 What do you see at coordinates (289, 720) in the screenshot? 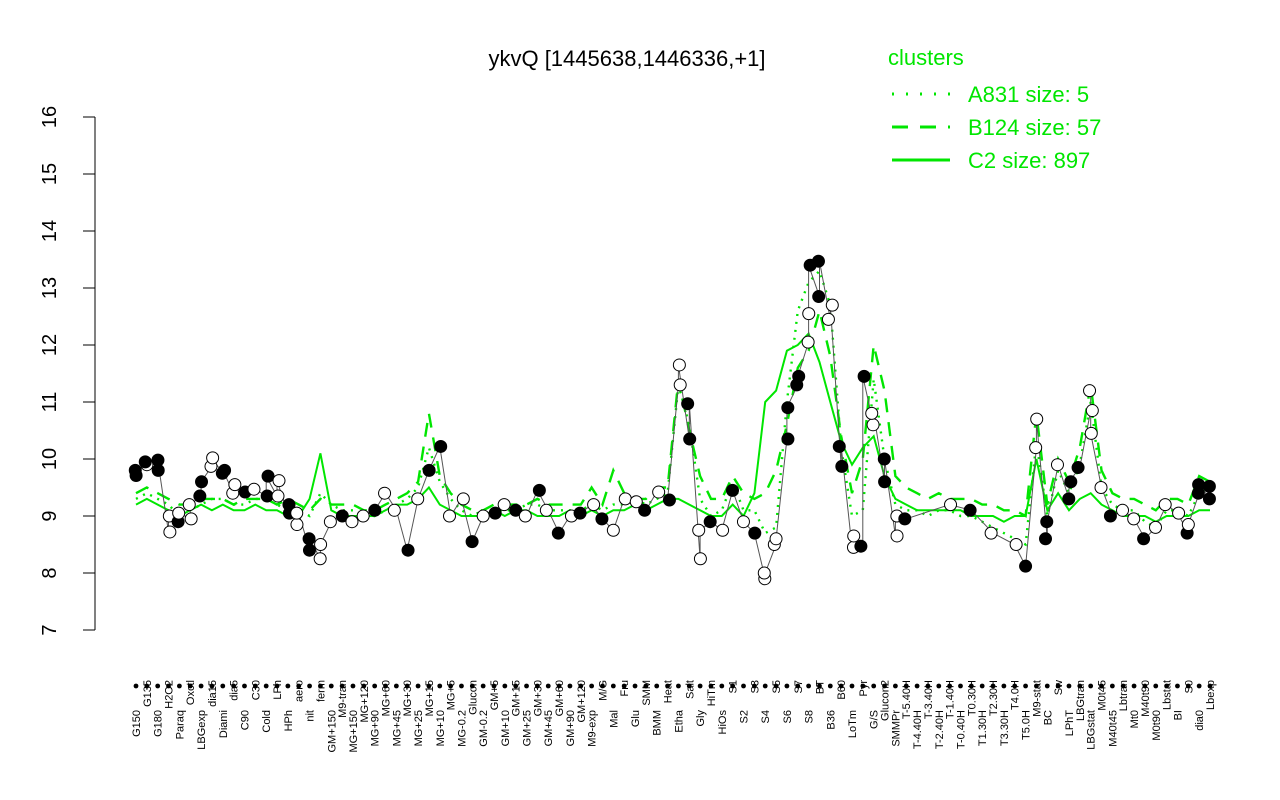
I see `x-tick-label: HPh` at bounding box center [289, 720].